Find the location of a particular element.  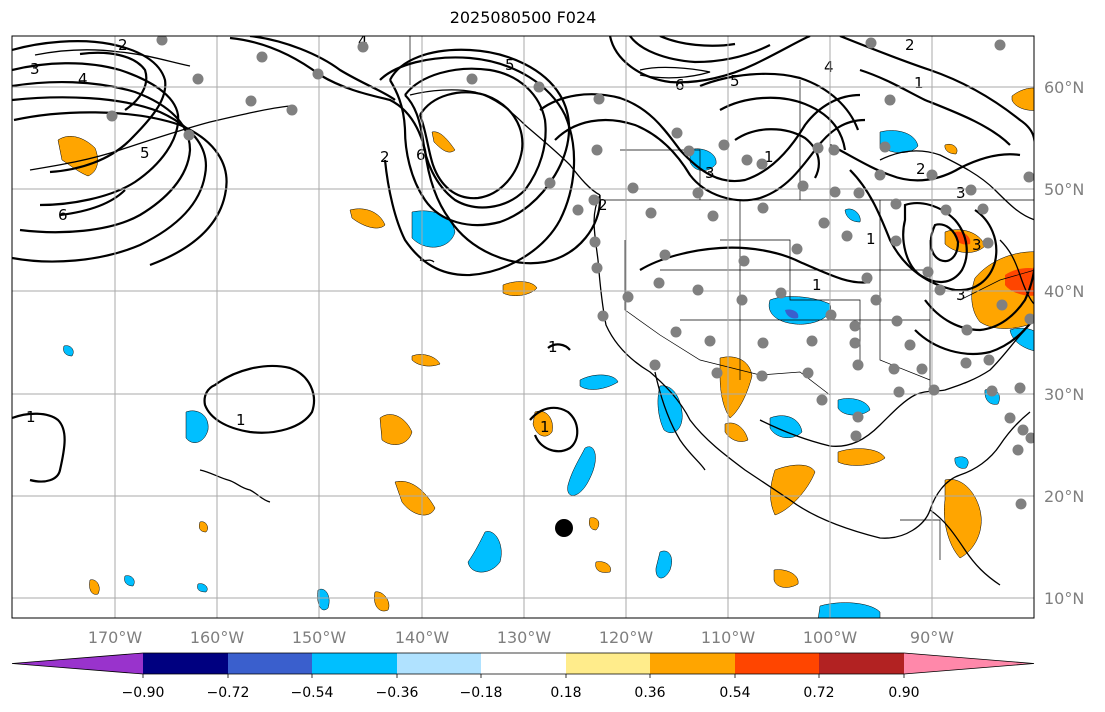

colorbar-tick-label: −0.54 is located at coordinates (312, 693).